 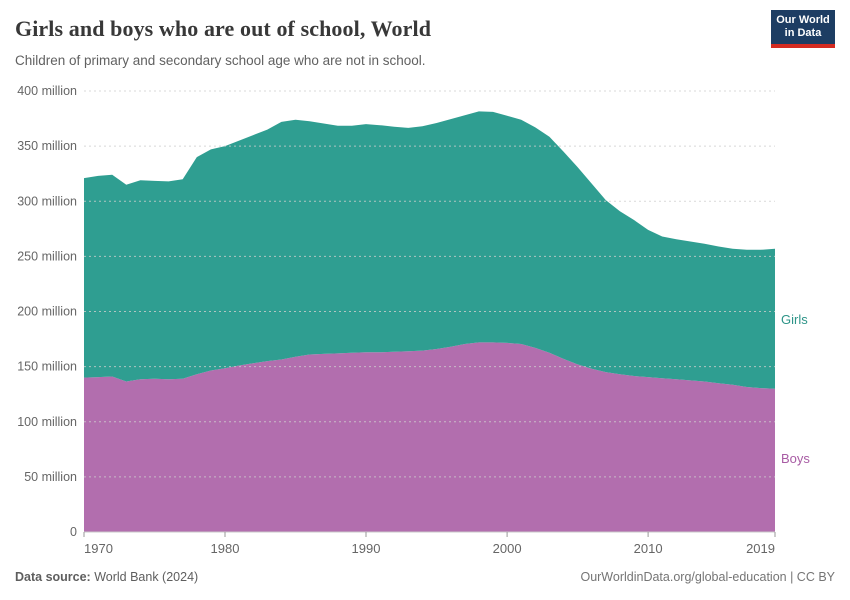 What do you see at coordinates (366, 548) in the screenshot?
I see `x-tick-label-1990: 1990` at bounding box center [366, 548].